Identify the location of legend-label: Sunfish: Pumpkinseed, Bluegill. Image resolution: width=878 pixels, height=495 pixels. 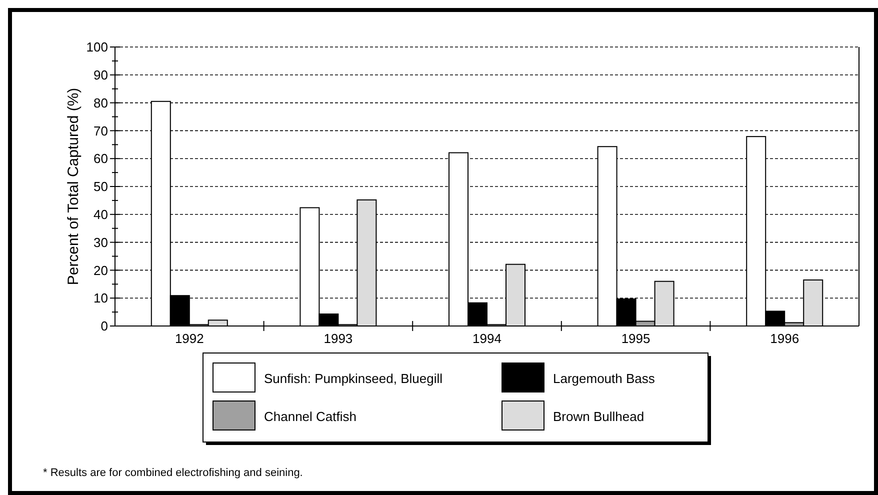
(353, 378).